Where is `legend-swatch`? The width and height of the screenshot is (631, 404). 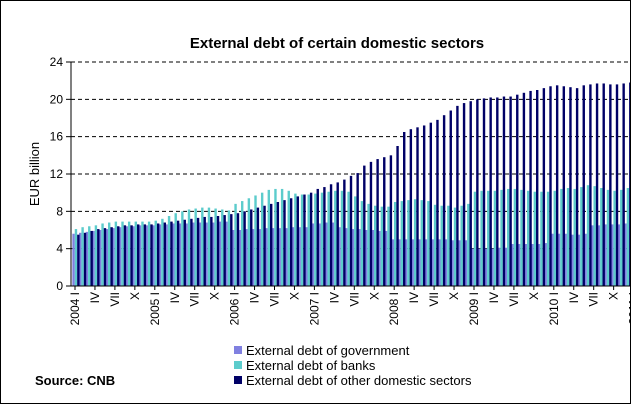
legend-swatch is located at coordinates (238, 365).